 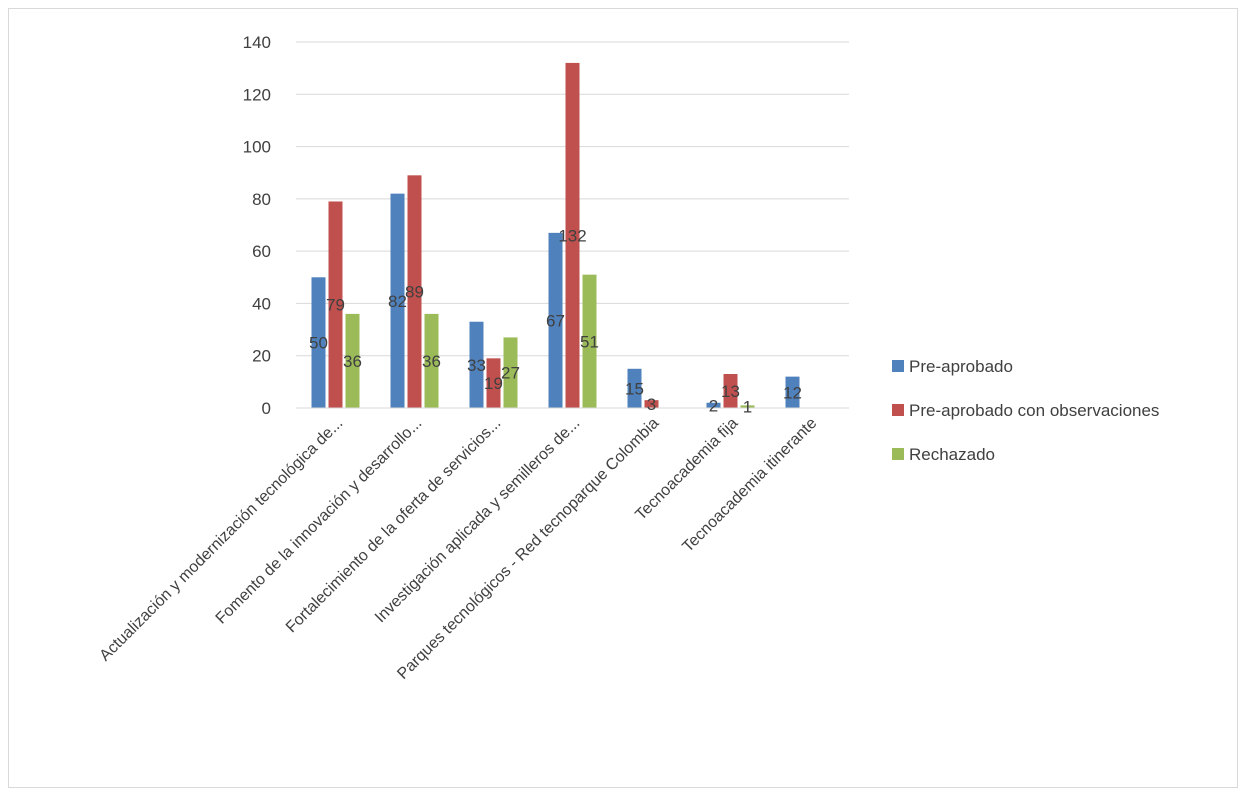 What do you see at coordinates (266, 408) in the screenshot?
I see `y-tick-label: 0` at bounding box center [266, 408].